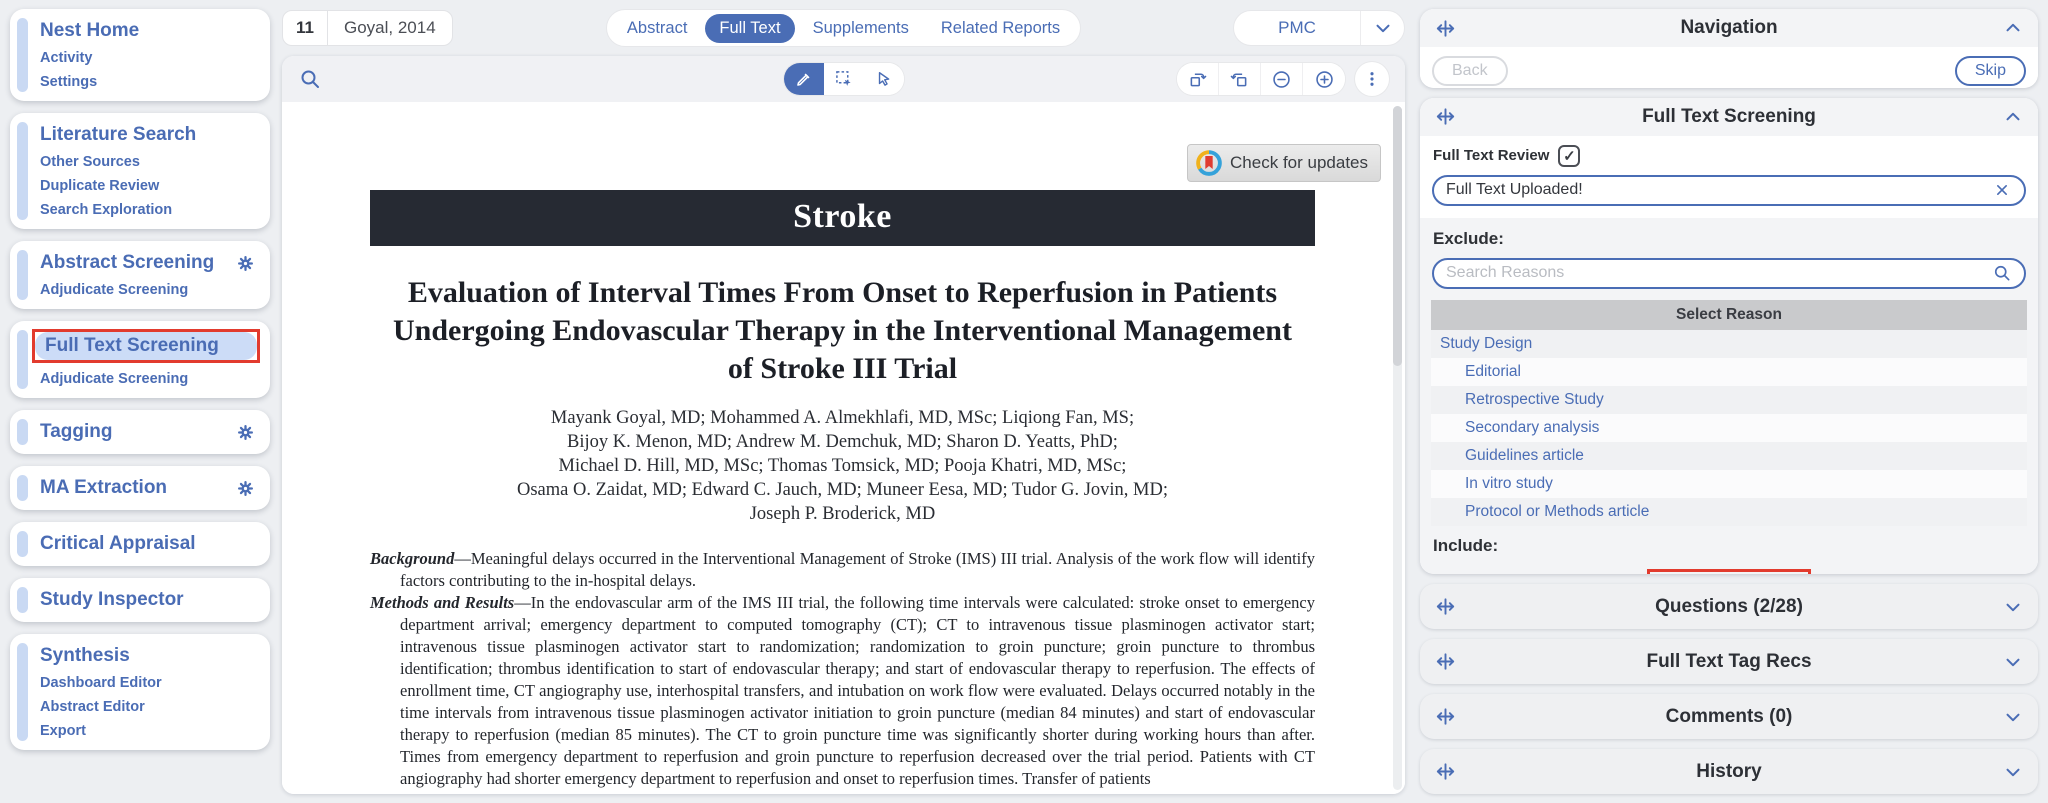 The width and height of the screenshot is (2048, 803). I want to click on abstract-section-label: Methods and Results, so click(442, 602).